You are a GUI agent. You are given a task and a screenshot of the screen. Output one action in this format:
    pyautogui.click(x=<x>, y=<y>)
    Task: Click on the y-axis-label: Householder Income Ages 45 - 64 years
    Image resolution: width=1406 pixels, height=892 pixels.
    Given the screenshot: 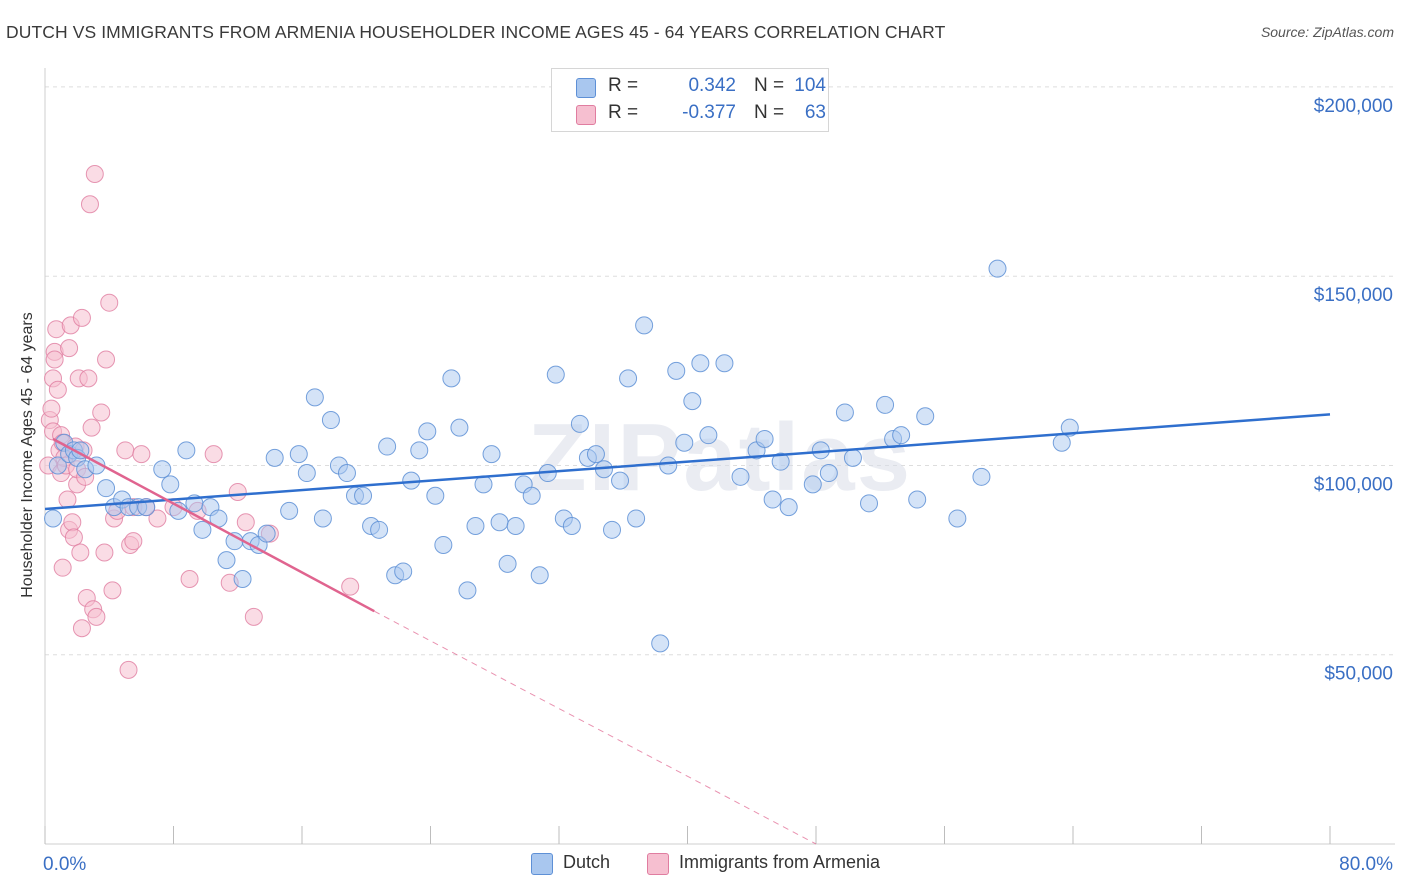 What is the action you would take?
    pyautogui.click(x=27, y=455)
    